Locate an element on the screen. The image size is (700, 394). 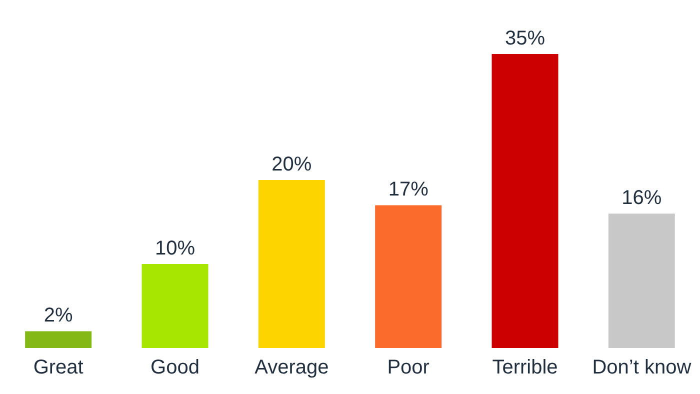
x-tick-label: Poor is located at coordinates (408, 367).